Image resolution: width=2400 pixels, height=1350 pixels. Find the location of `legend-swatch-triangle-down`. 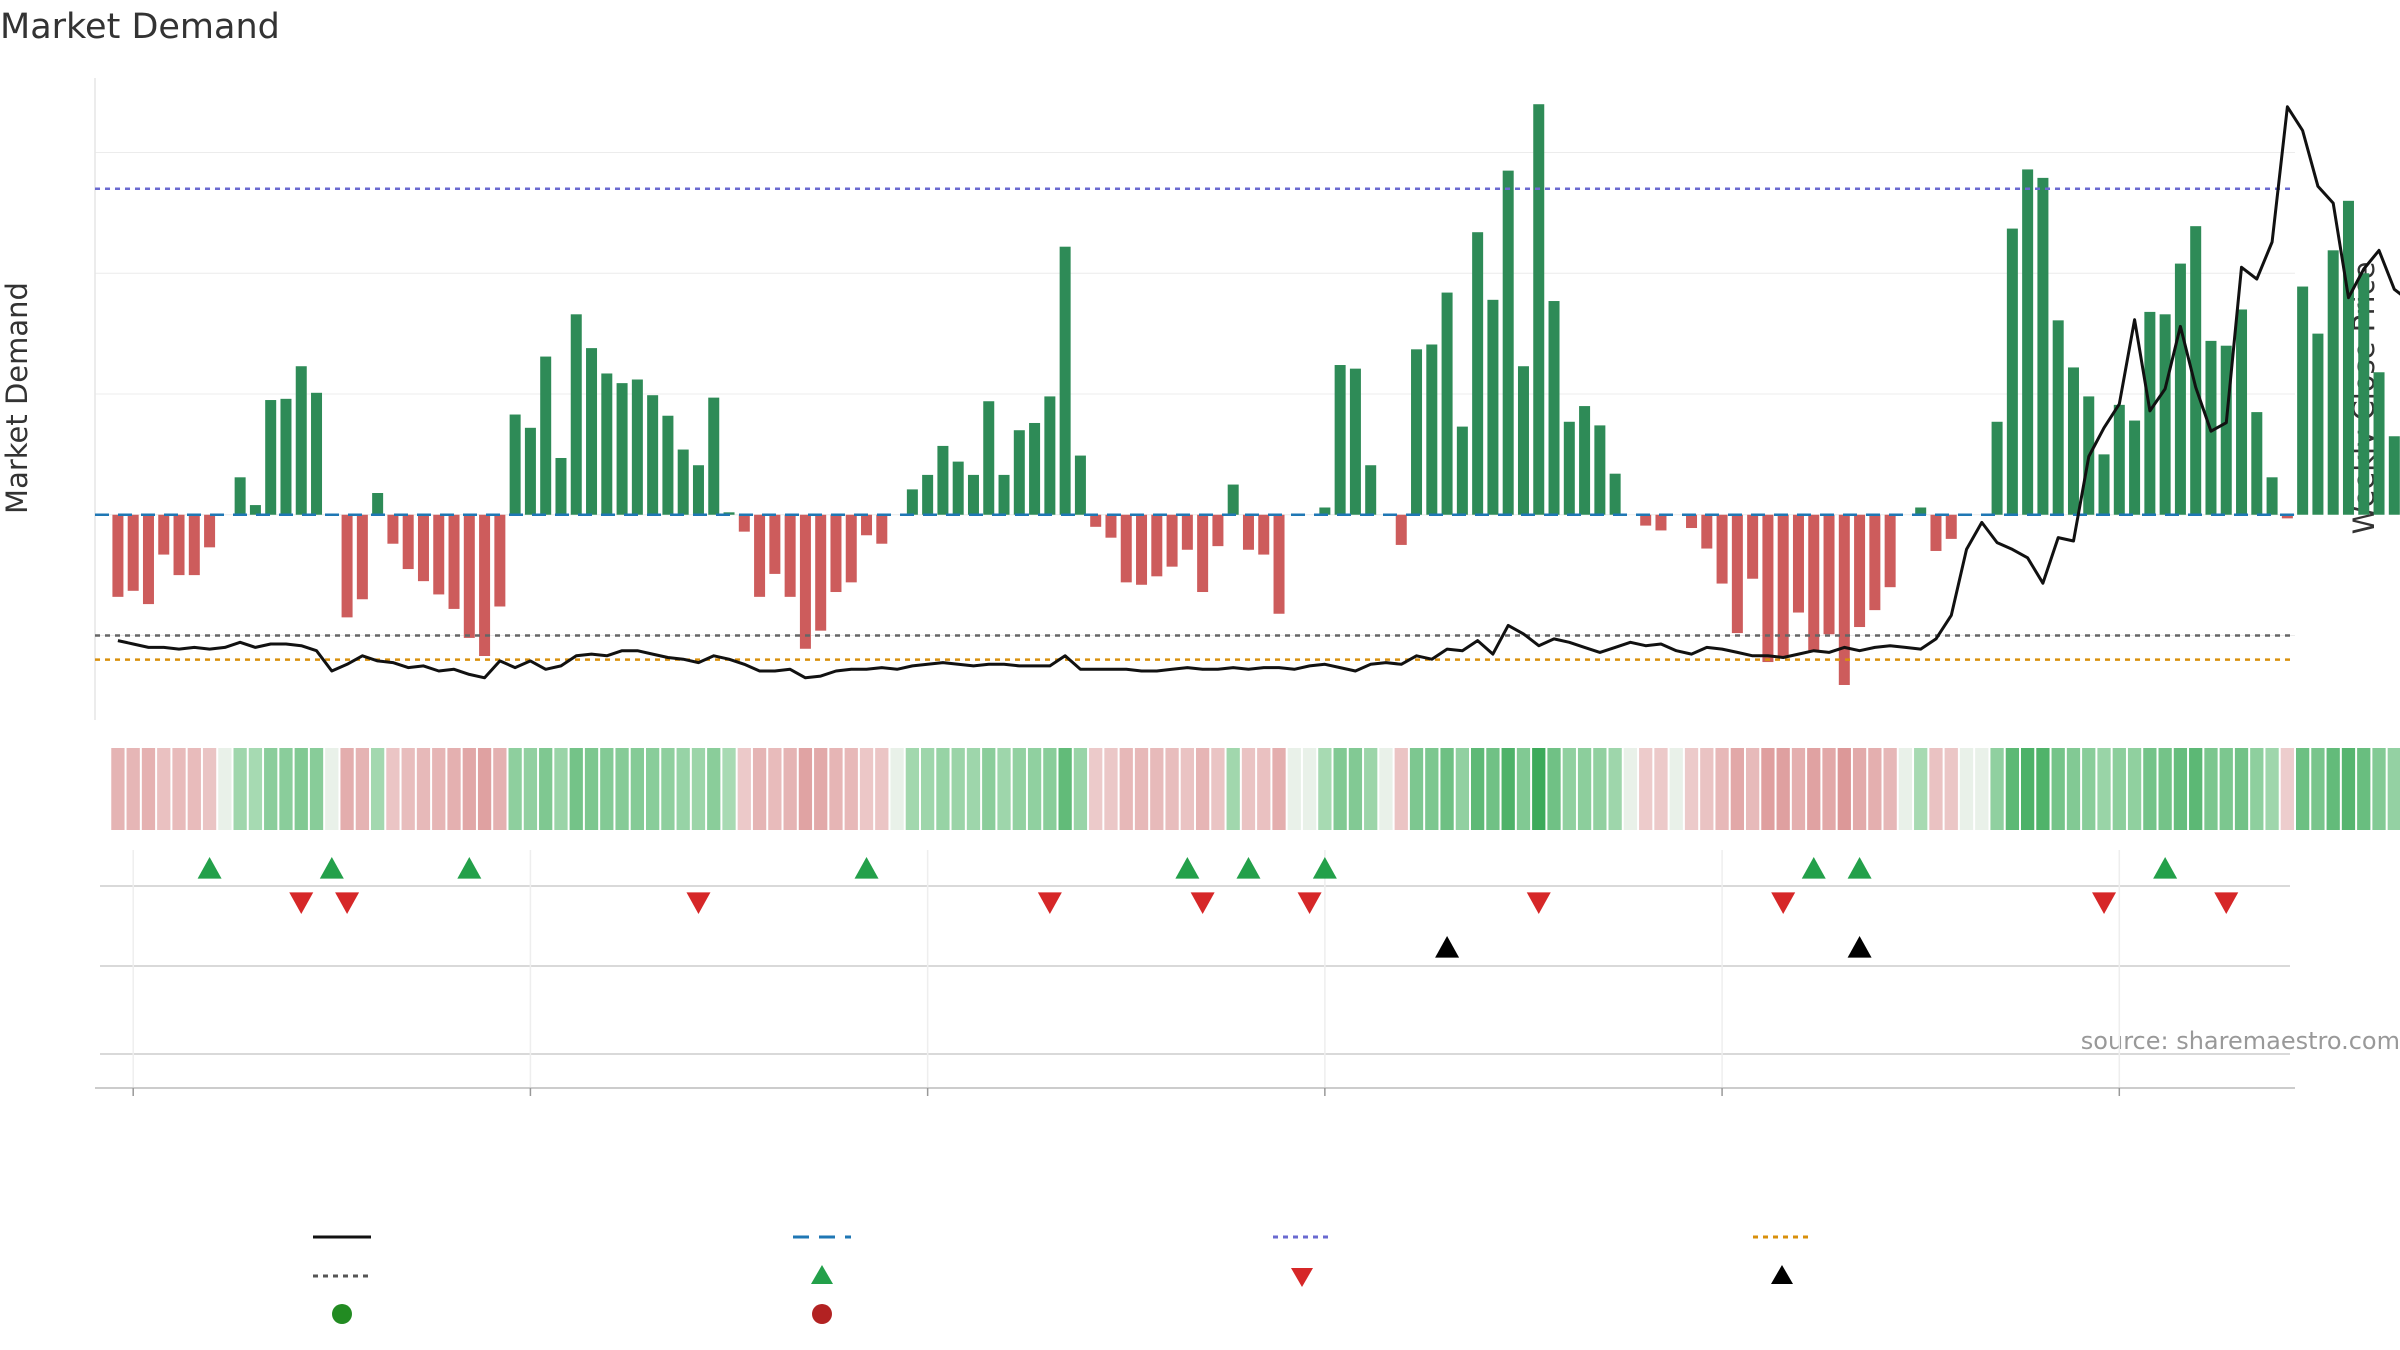

legend-swatch-triangle-down is located at coordinates (1302, 1277).